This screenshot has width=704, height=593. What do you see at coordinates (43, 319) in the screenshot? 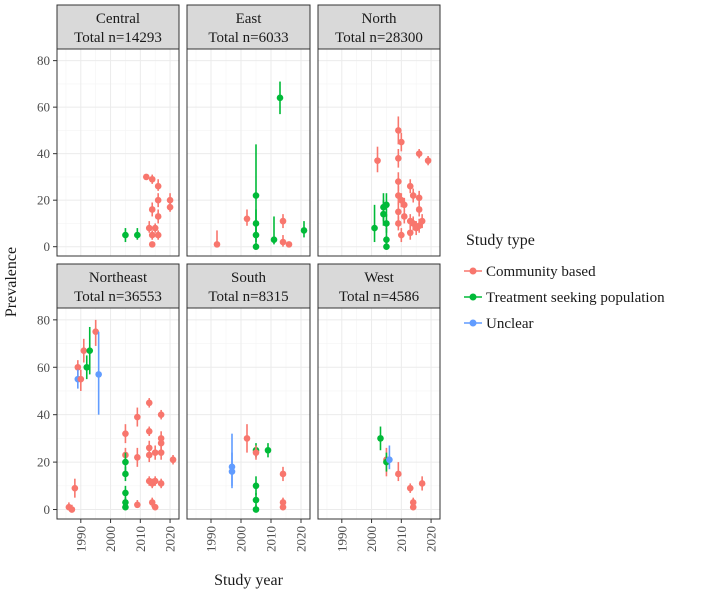
I see `y-tick-label: 80` at bounding box center [43, 319].